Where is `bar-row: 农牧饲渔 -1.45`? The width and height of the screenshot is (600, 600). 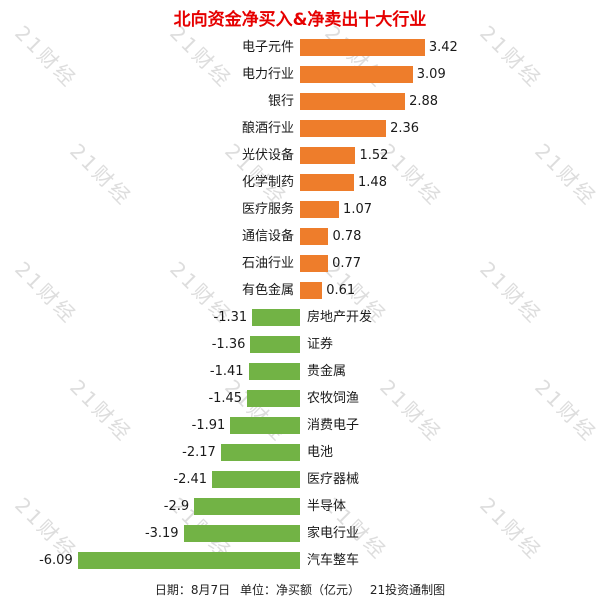
bar-row: 农牧饲渔 -1.45 is located at coordinates (300, 398).